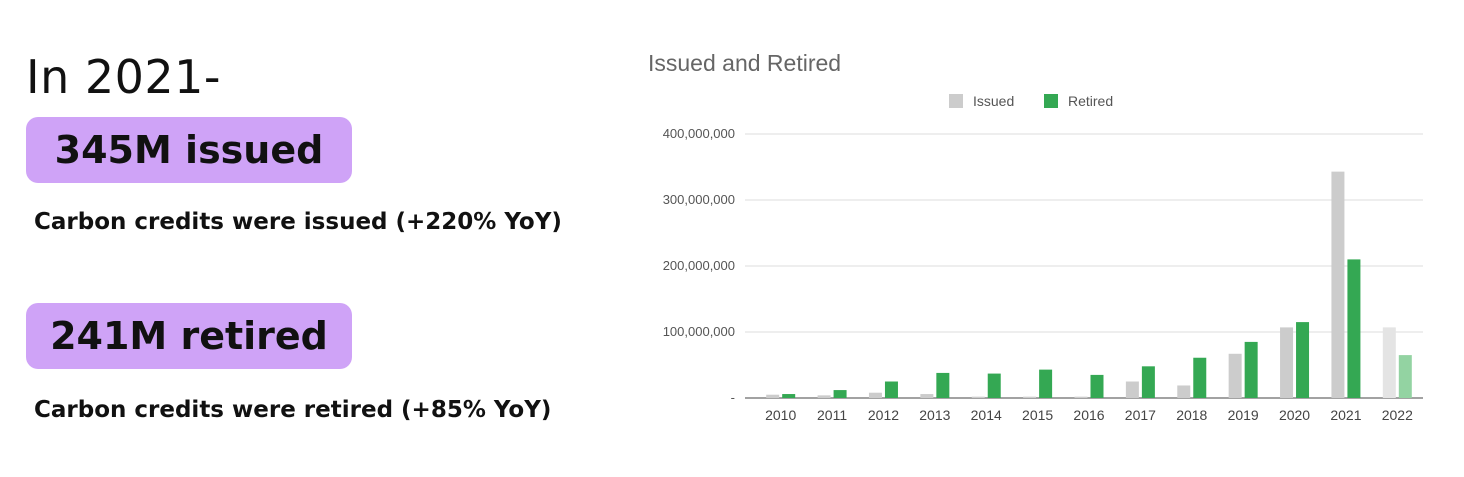  What do you see at coordinates (699, 199) in the screenshot?
I see `y-tick-label: 300,000,000` at bounding box center [699, 199].